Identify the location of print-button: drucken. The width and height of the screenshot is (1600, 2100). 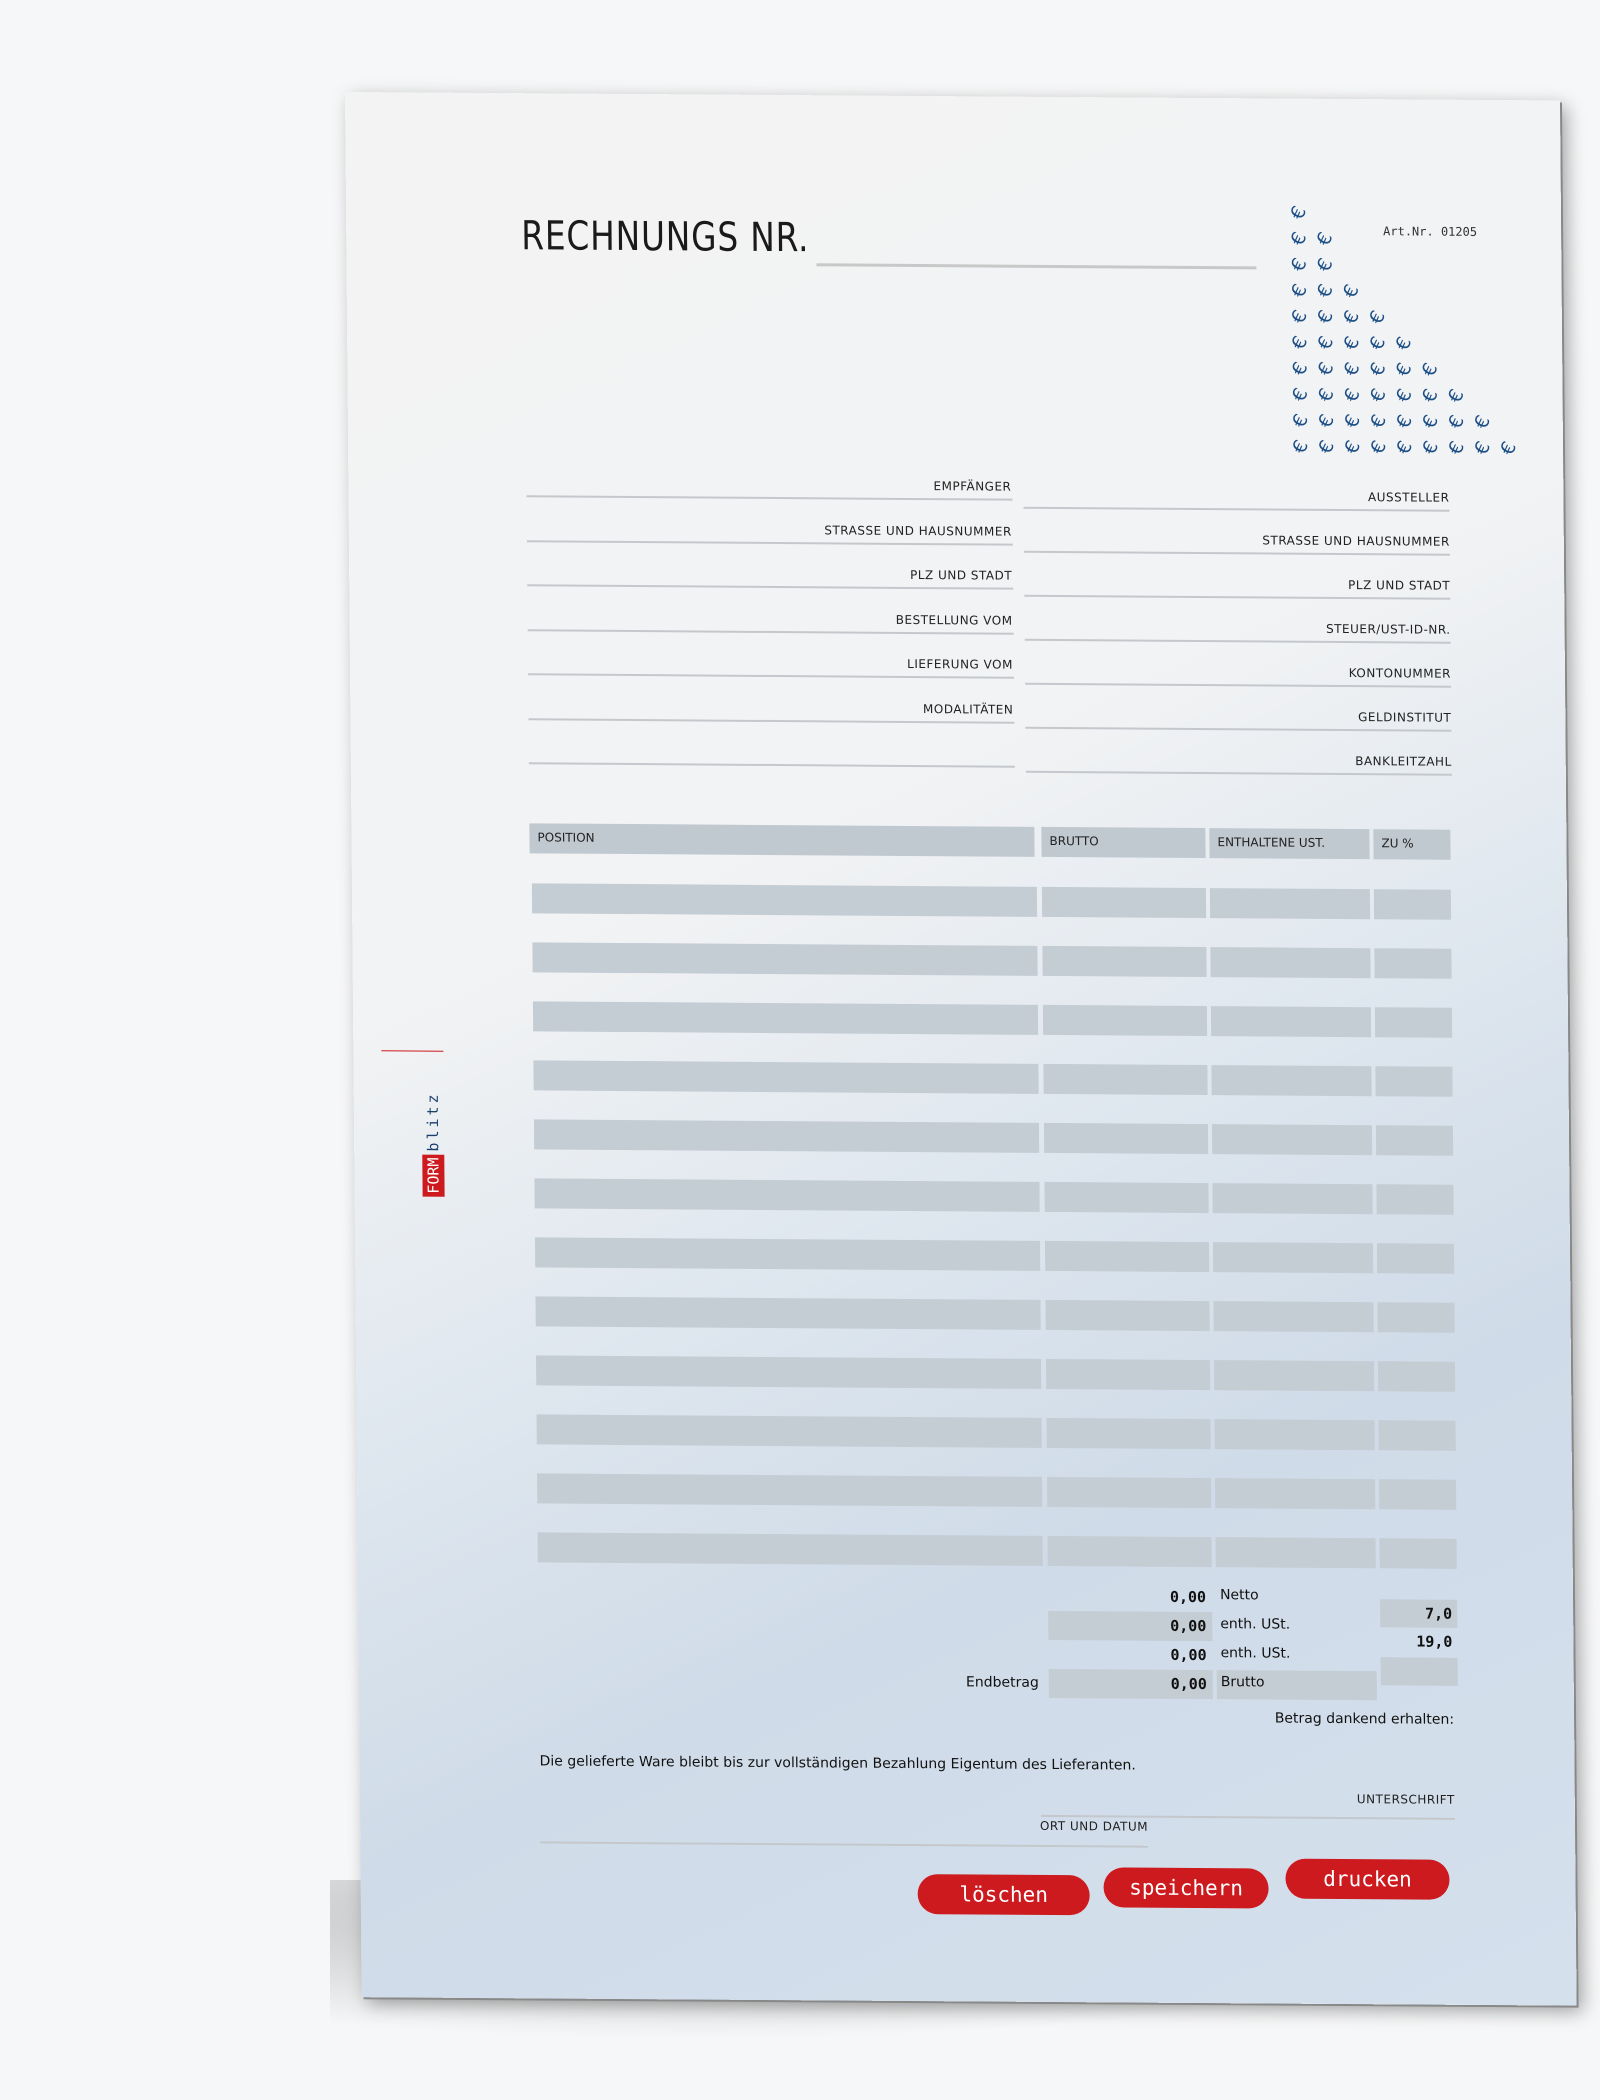
(1367, 1879).